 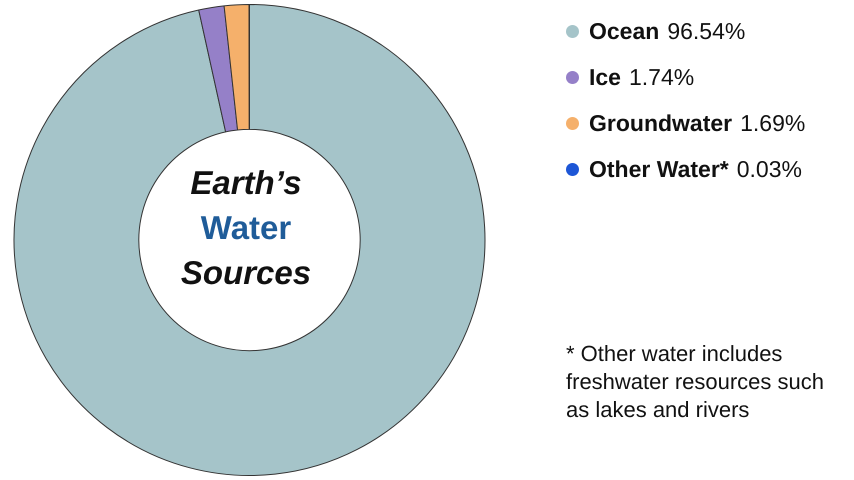 What do you see at coordinates (661, 77) in the screenshot?
I see `data-label: 1.74%` at bounding box center [661, 77].